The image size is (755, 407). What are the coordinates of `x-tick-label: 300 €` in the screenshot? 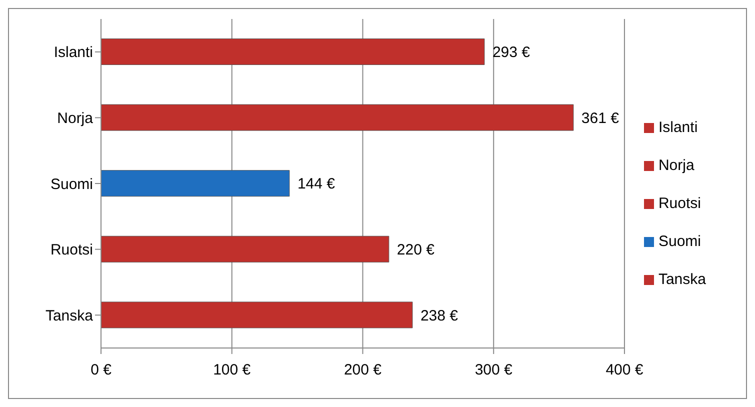 It's located at (494, 370).